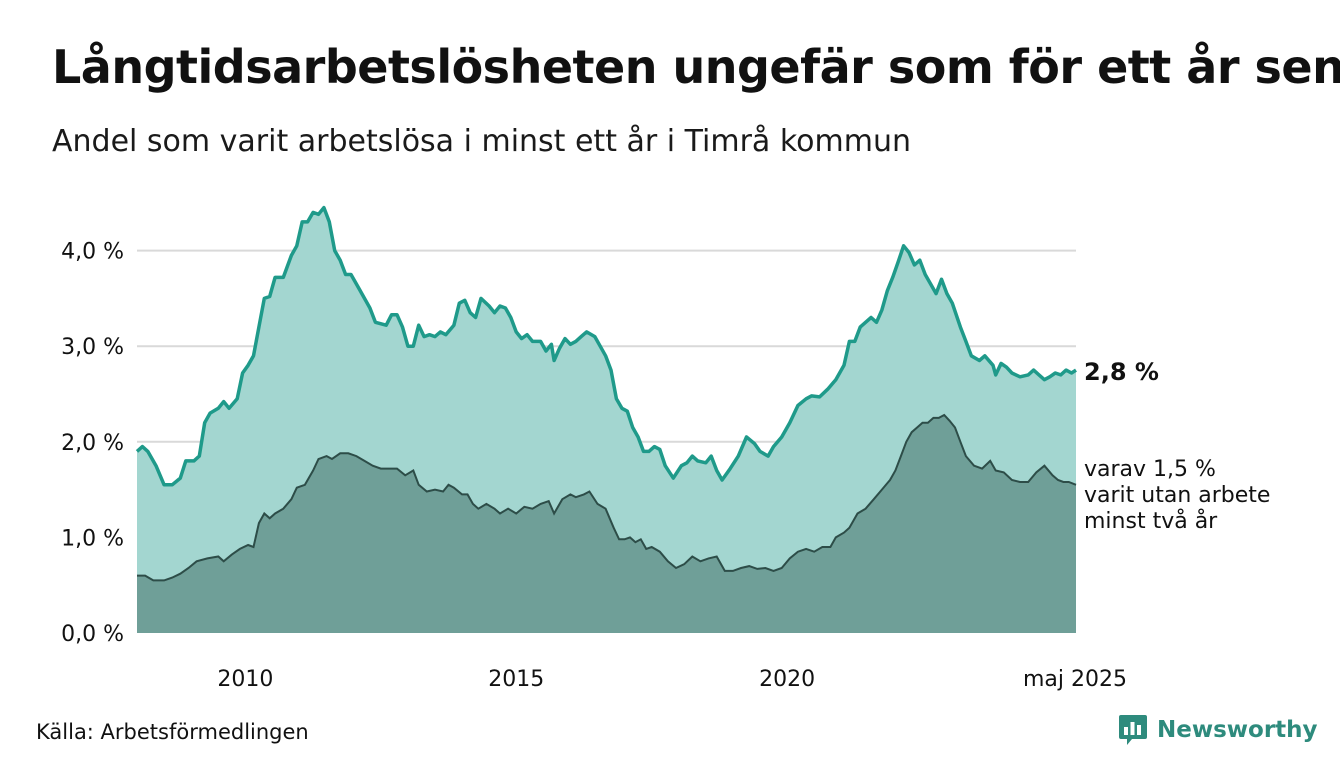 The width and height of the screenshot is (1340, 780). What do you see at coordinates (1177, 495) in the screenshot?
I see `two-year-label-line2: varit utan arbete` at bounding box center [1177, 495].